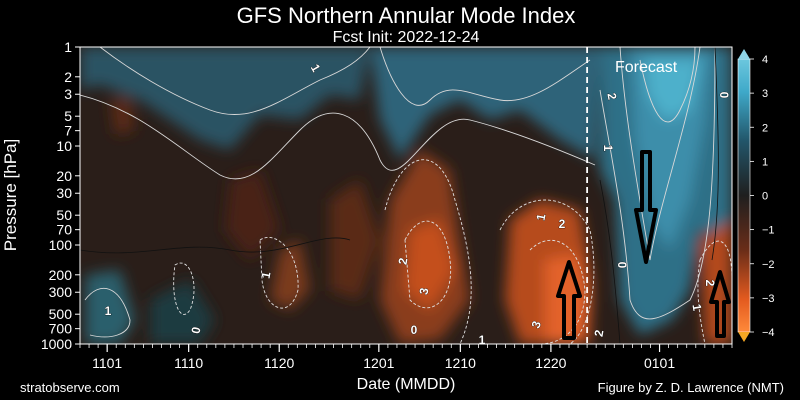  I want to click on y-tick-label: 200, so click(61, 275).